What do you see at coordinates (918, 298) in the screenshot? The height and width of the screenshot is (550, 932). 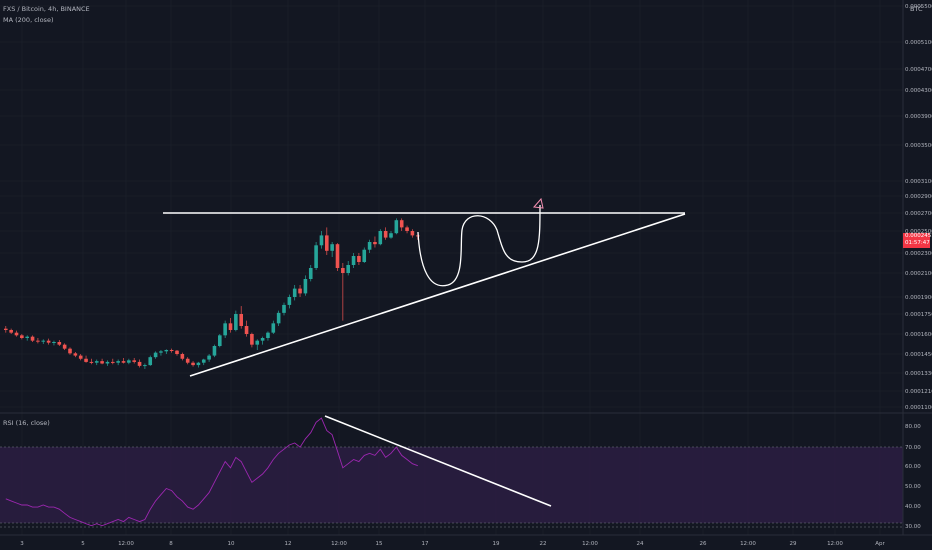 I see `price-tick-label: 0.0001900` at bounding box center [918, 298].